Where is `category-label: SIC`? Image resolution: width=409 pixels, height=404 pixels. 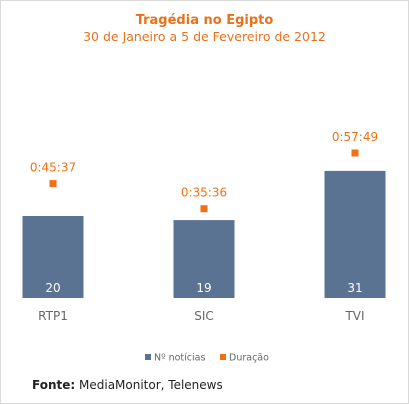 category-label: SIC is located at coordinates (204, 316).